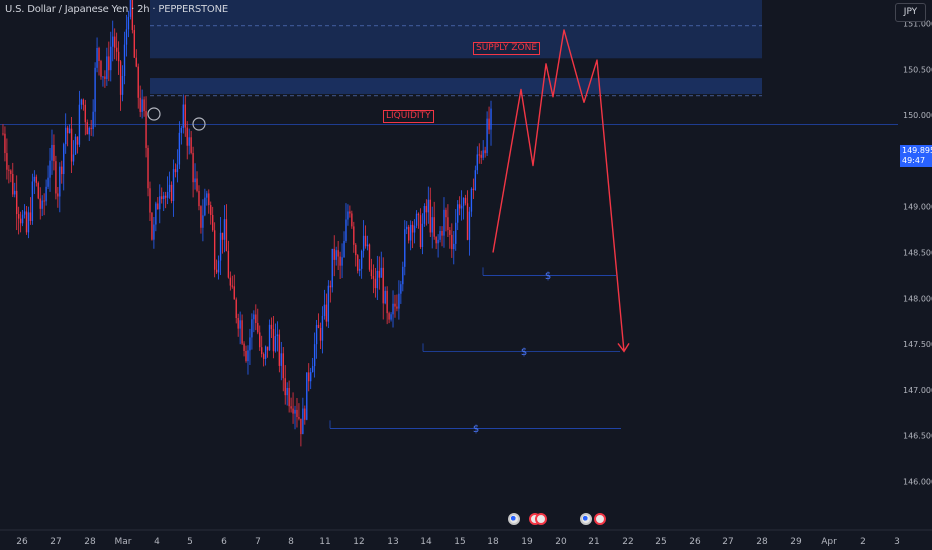 This screenshot has height=550, width=932. Describe the element at coordinates (507, 48) in the screenshot. I see `supply-zone-label: SUPPLY ZONE` at that location.